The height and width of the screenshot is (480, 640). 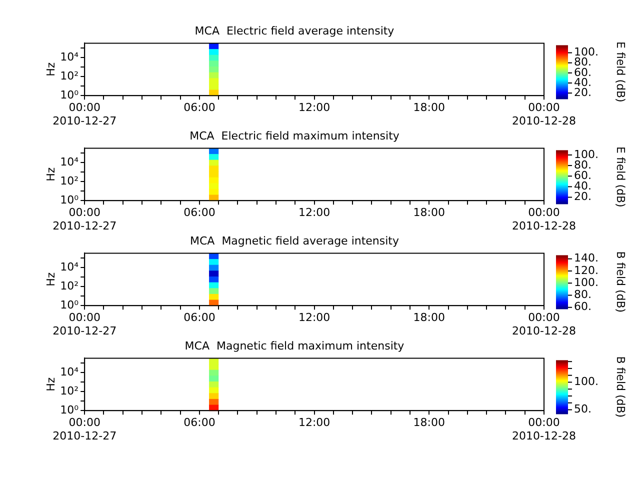 I want to click on color-bar-label: 40., so click(x=583, y=186).